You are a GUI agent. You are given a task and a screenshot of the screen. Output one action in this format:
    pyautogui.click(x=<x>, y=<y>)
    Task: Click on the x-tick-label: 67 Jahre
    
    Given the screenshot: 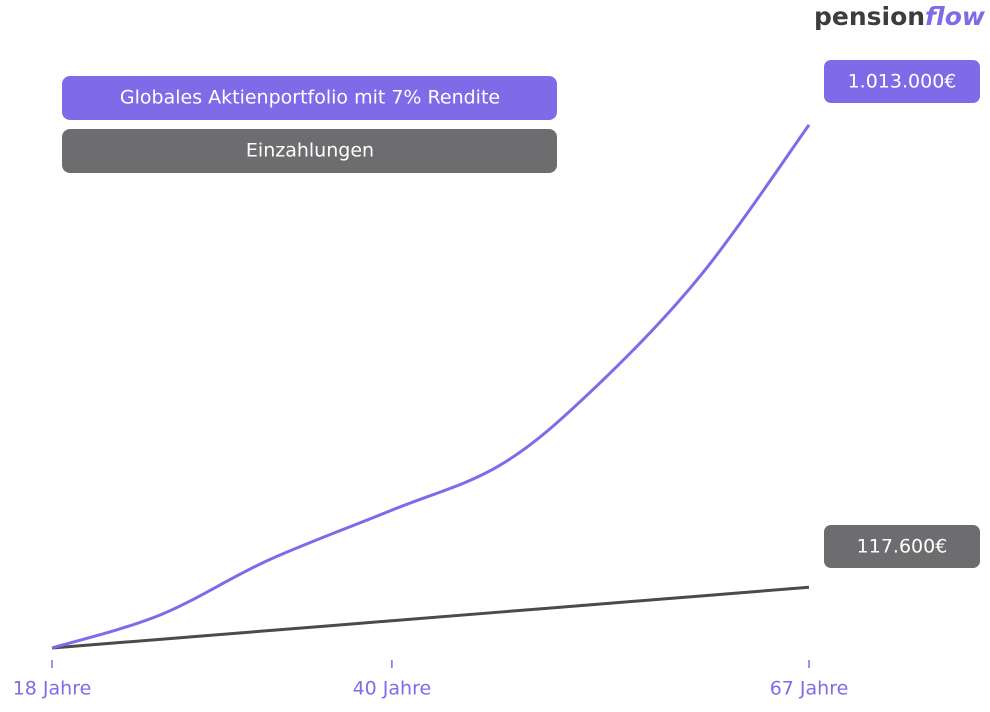 What is the action you would take?
    pyautogui.click(x=809, y=689)
    